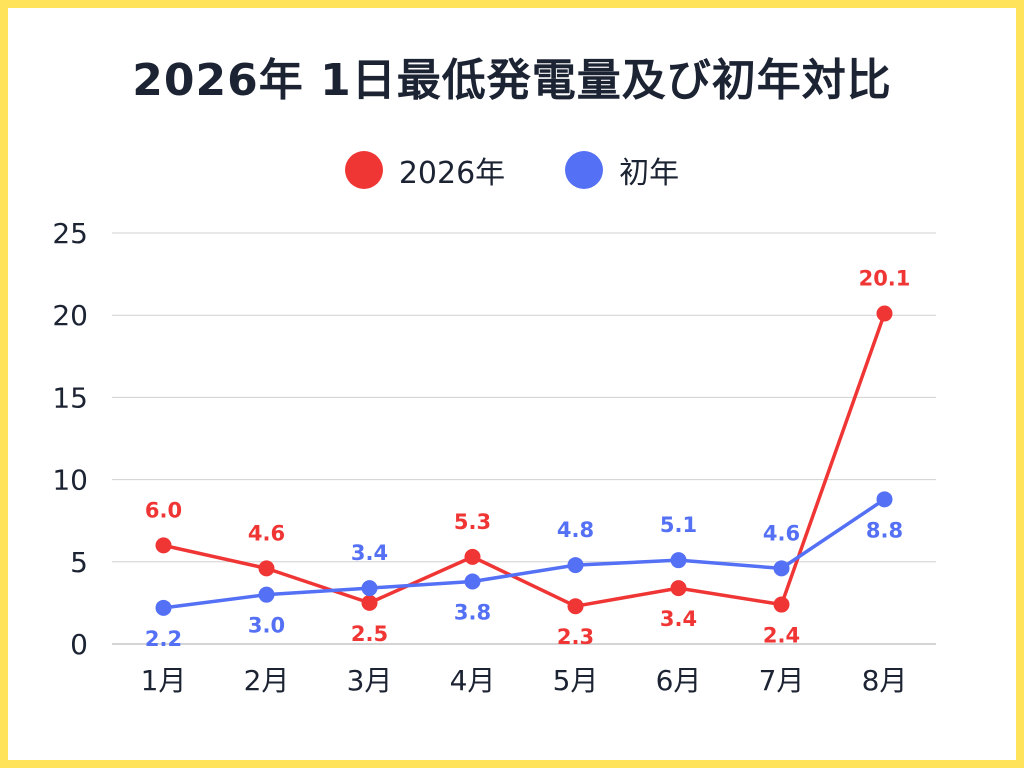 Image resolution: width=1024 pixels, height=768 pixels. I want to click on data-label-series-2: 2.2, so click(163, 639).